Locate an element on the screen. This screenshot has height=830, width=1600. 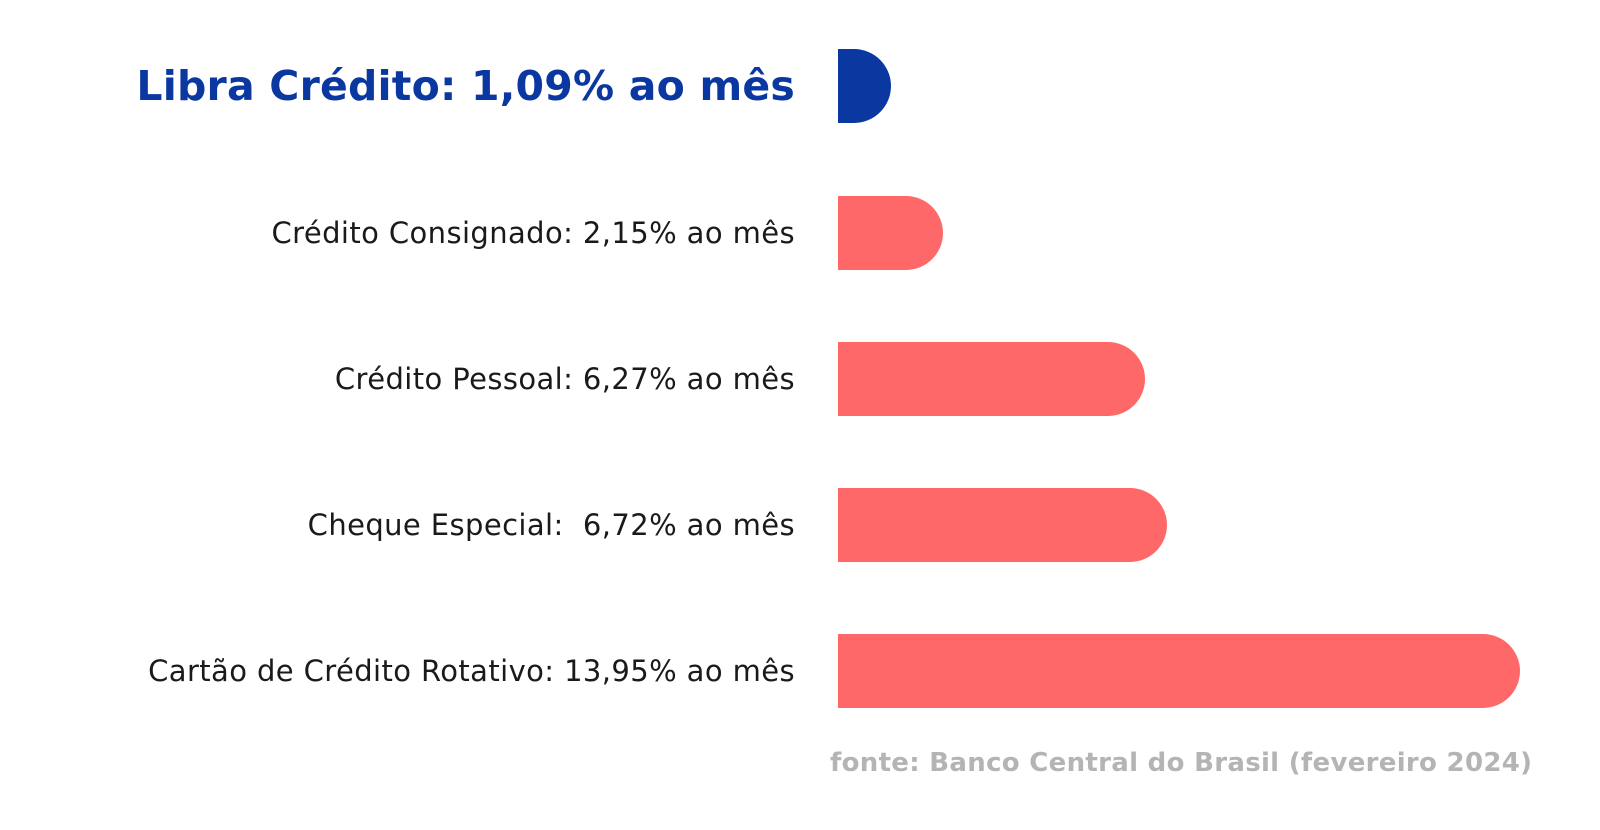
category-label: Crédito Pessoal: 6,27% ao mês is located at coordinates (564, 379).